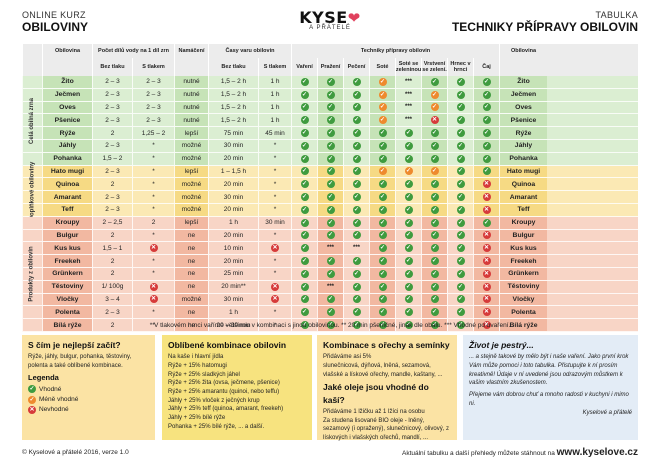  I want to click on table-label: TABULKA, so click(616, 15).